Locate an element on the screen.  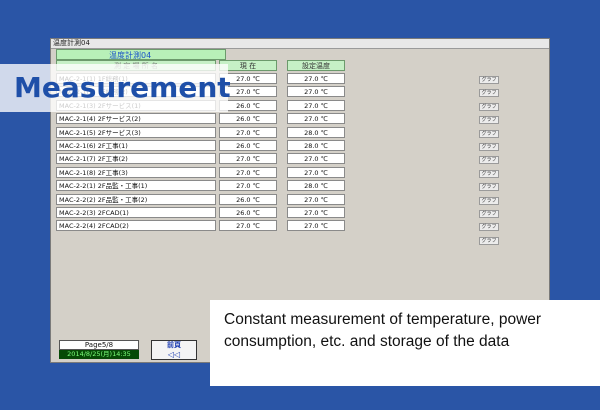
column-header-setpoint: 設定温度 is located at coordinates (316, 65).